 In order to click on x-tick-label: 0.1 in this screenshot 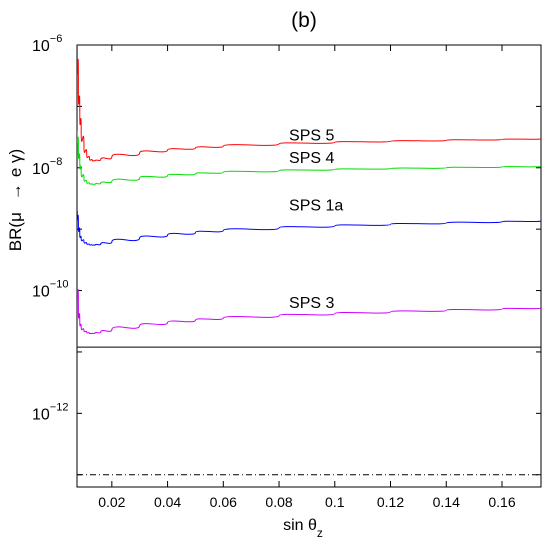, I will do `click(335, 502)`.